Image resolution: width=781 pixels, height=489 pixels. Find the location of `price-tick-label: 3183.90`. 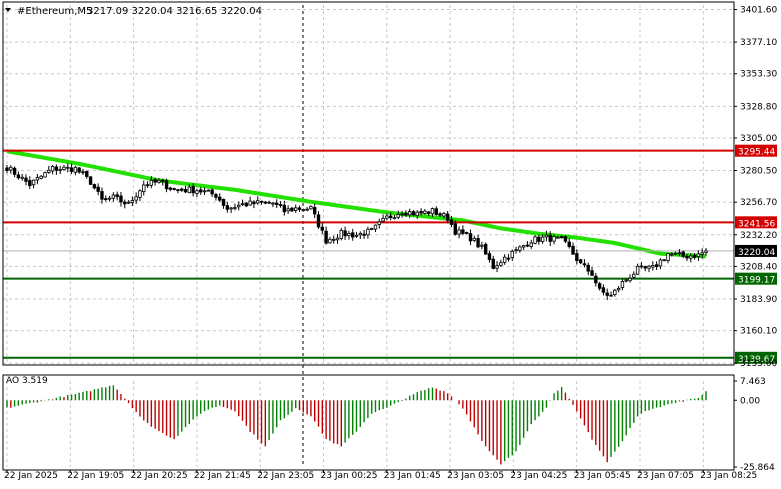

price-tick-label: 3183.90 is located at coordinates (758, 300).